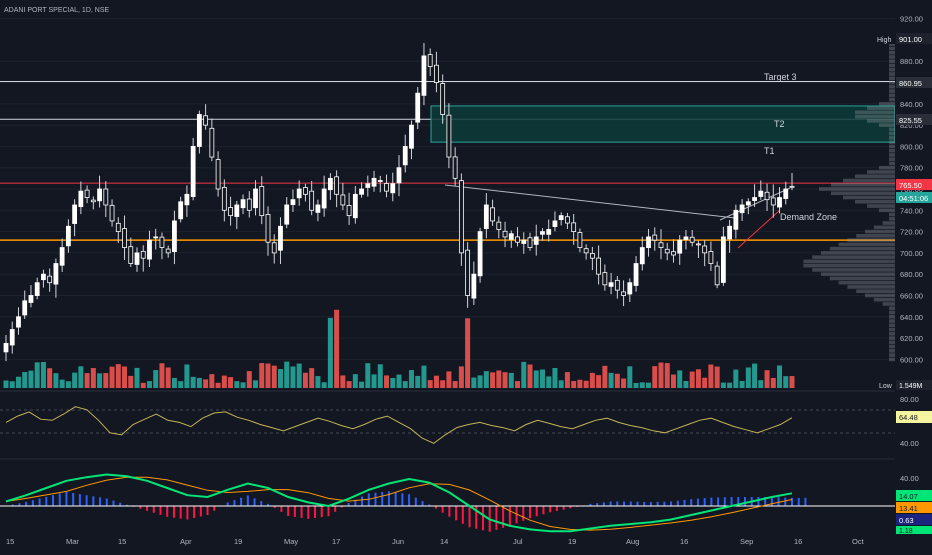  I want to click on symbol-title: ADANI PORT SPECIAL, 1D, NSE, so click(56, 10).